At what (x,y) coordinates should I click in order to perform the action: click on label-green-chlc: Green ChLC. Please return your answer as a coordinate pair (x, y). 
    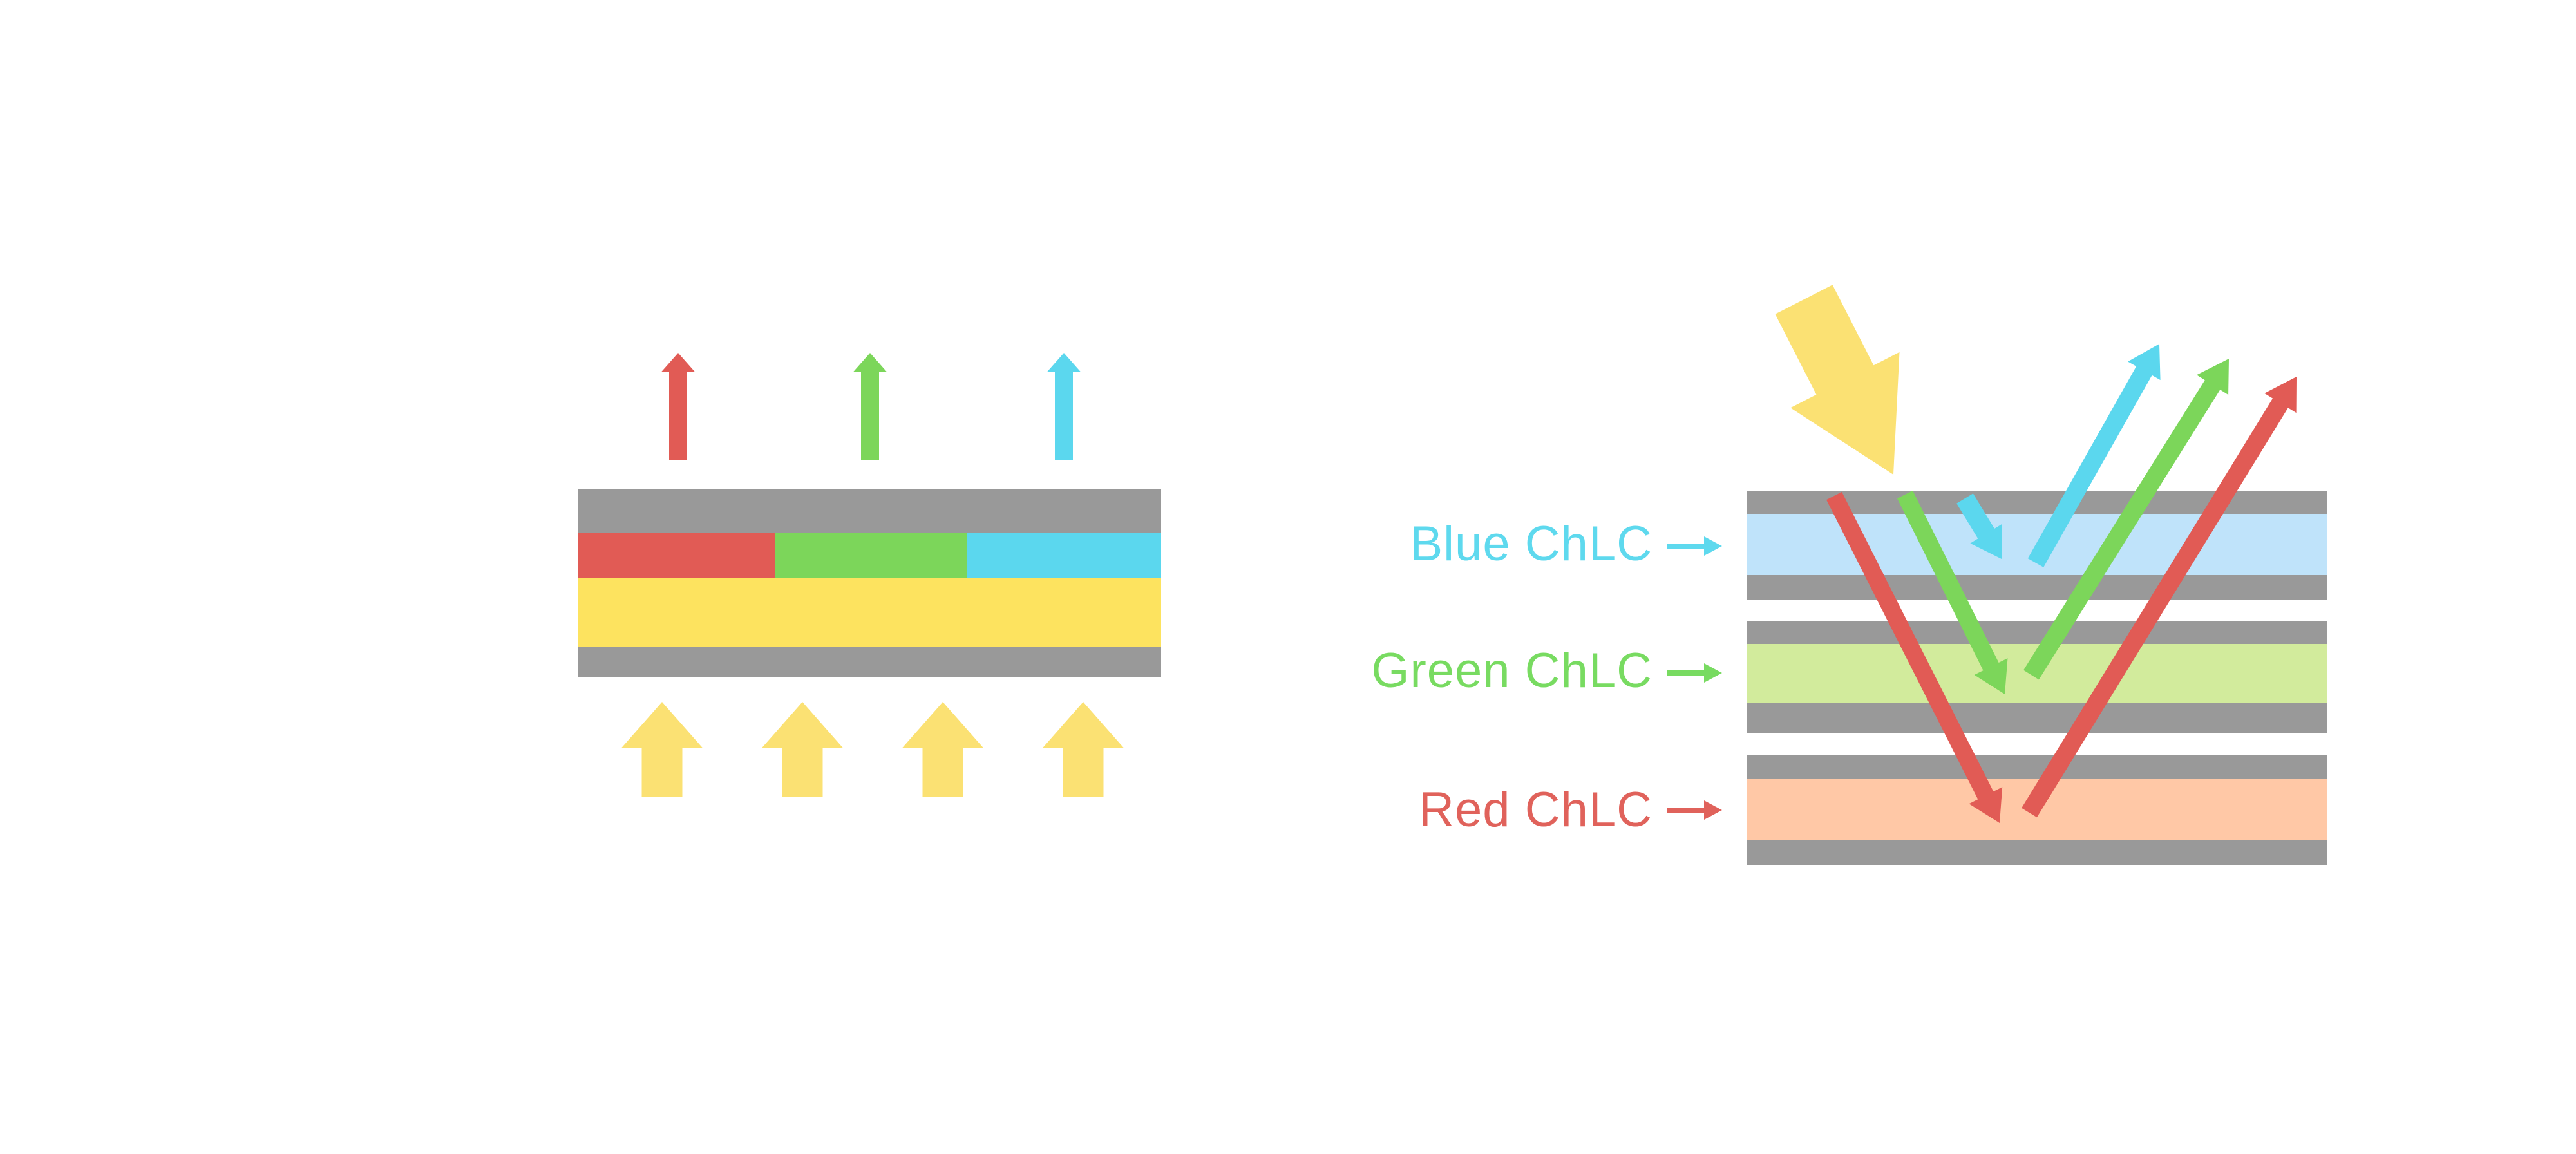
    Looking at the image, I should click on (1512, 671).